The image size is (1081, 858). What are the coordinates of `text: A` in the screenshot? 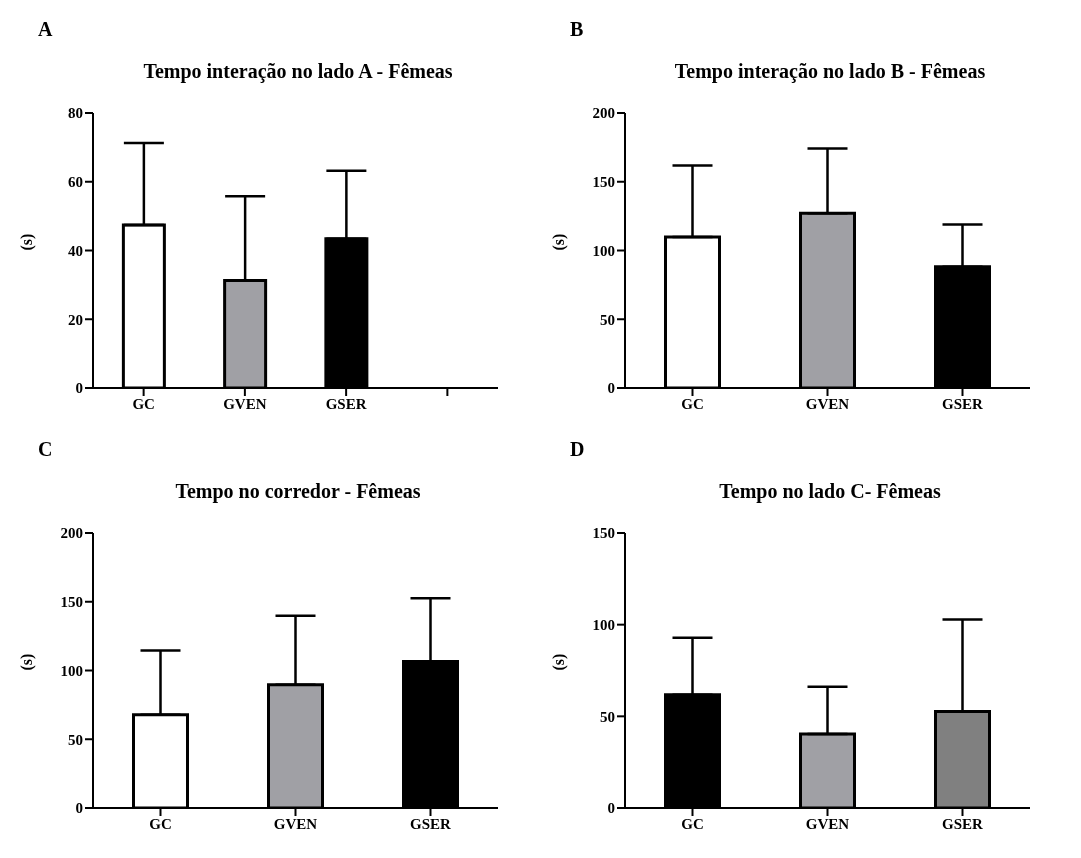 It's located at (45, 29).